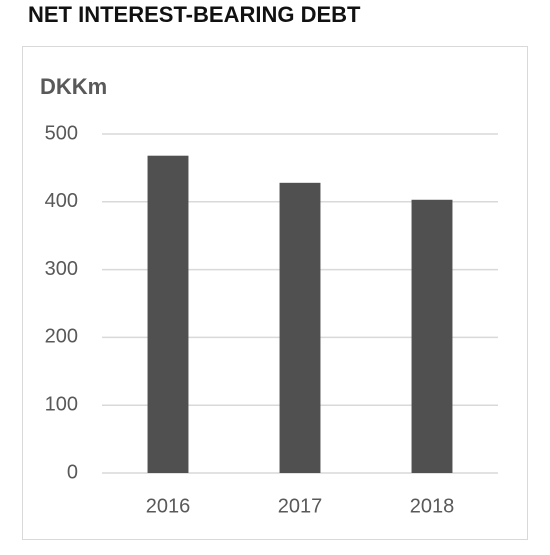 This screenshot has height=555, width=550. What do you see at coordinates (432, 506) in the screenshot?
I see `x-tick-label: 2018` at bounding box center [432, 506].